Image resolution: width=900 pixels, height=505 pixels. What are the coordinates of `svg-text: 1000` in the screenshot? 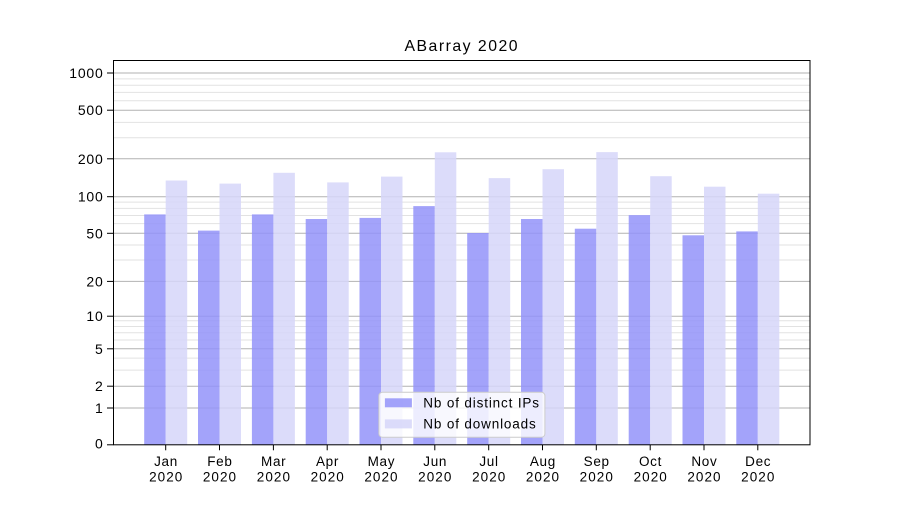 It's located at (86, 73).